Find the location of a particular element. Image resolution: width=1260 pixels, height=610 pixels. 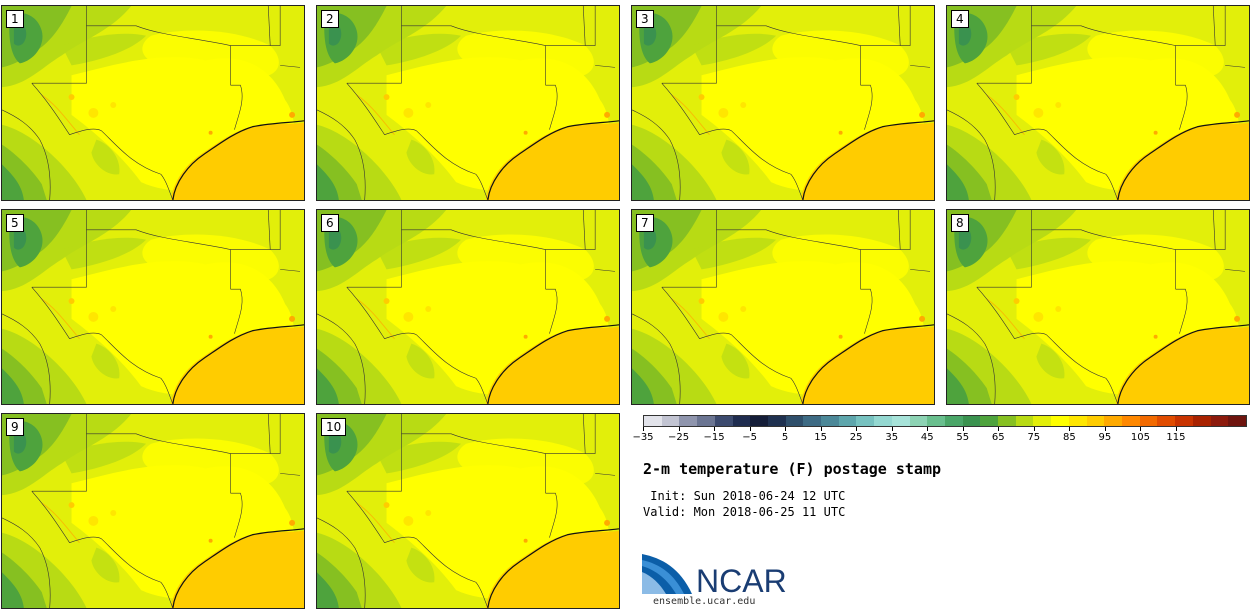

postage-stamp-panel: 8 is located at coordinates (1098, 307).